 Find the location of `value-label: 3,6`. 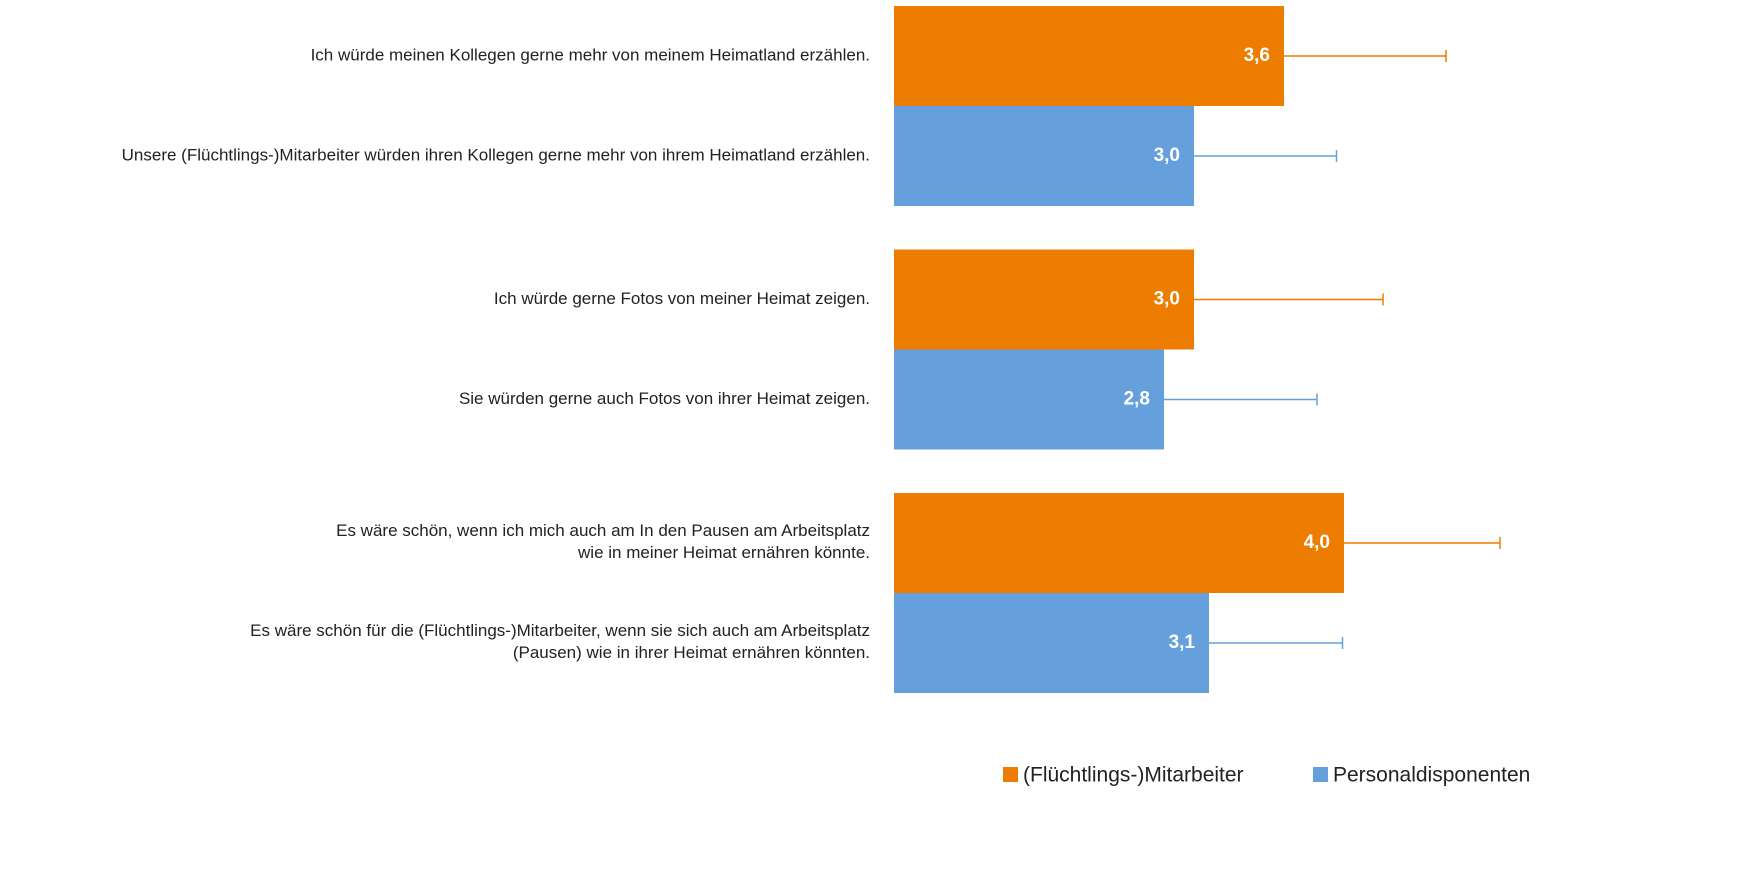

value-label: 3,6 is located at coordinates (1257, 55).